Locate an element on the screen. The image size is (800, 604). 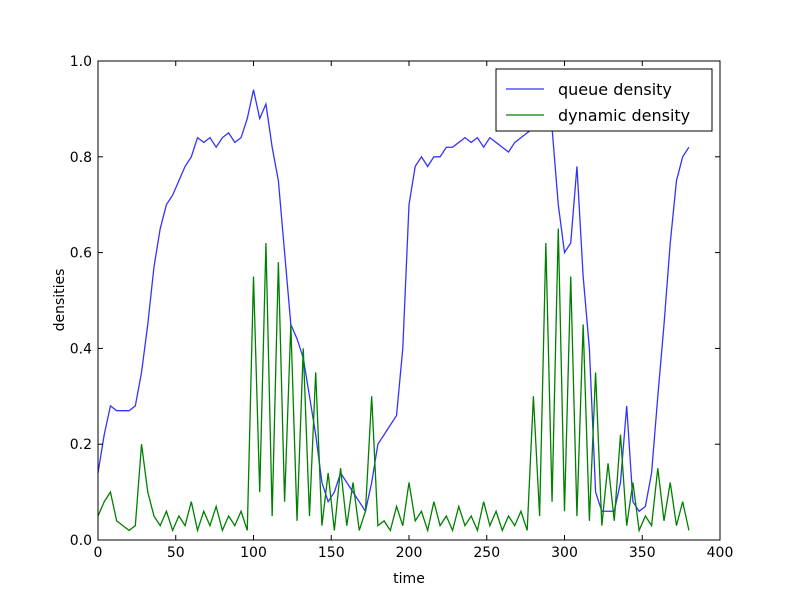
x-tick-label: 250 is located at coordinates (486, 553).